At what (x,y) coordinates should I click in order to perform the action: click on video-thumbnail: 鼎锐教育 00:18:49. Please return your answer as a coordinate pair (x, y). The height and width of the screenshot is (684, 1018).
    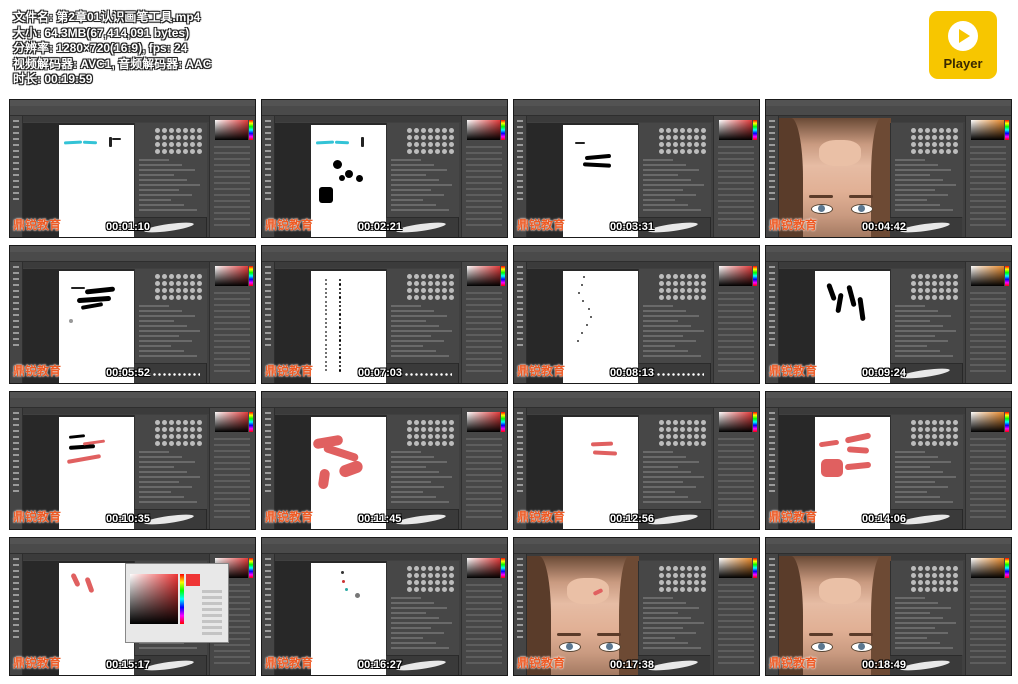
    Looking at the image, I should click on (888, 606).